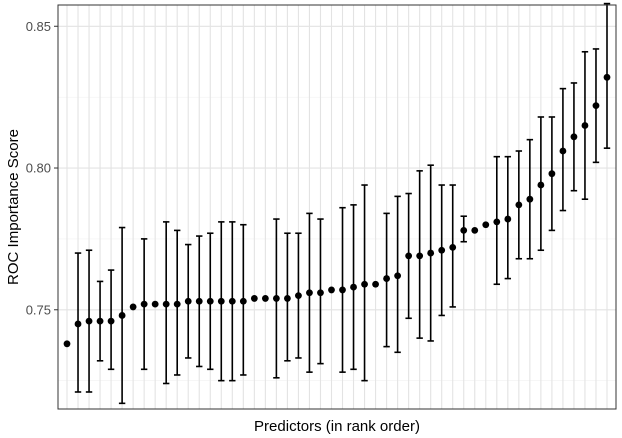 The image size is (622, 438). What do you see at coordinates (38, 168) in the screenshot?
I see `y-tick-label: 0.80` at bounding box center [38, 168].